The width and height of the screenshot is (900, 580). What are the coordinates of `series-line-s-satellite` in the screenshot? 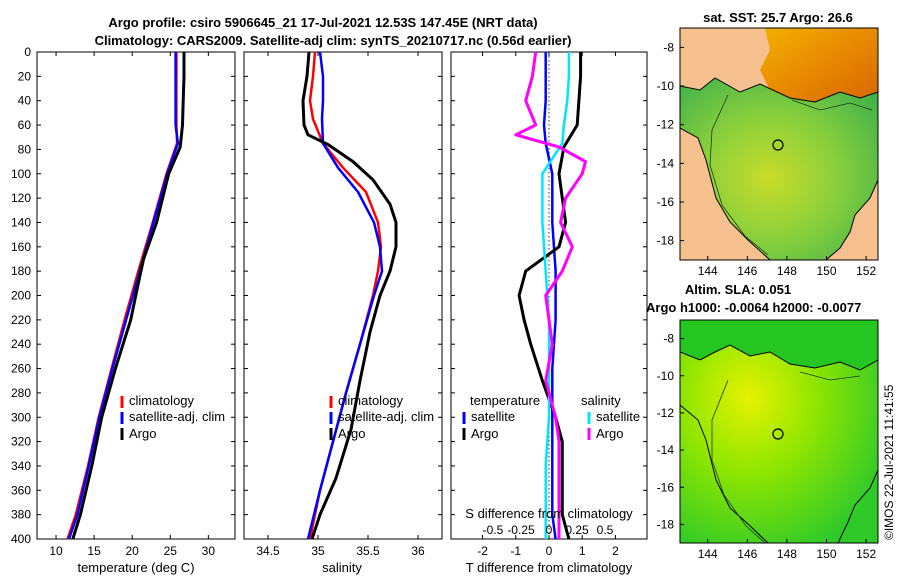 It's located at (556, 295).